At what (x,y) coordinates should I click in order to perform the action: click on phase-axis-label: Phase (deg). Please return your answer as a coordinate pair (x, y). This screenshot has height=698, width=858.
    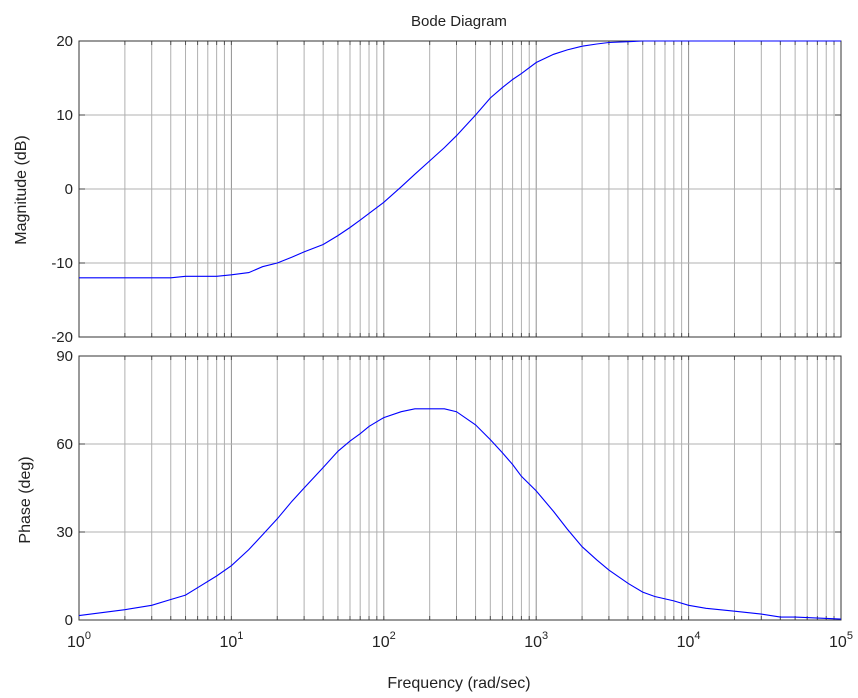
    Looking at the image, I should click on (25, 499).